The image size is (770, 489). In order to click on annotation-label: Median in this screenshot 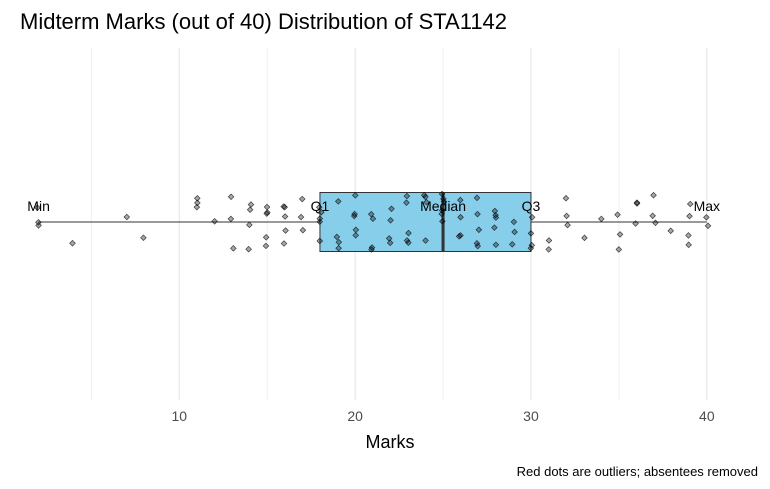, I will do `click(443, 206)`.